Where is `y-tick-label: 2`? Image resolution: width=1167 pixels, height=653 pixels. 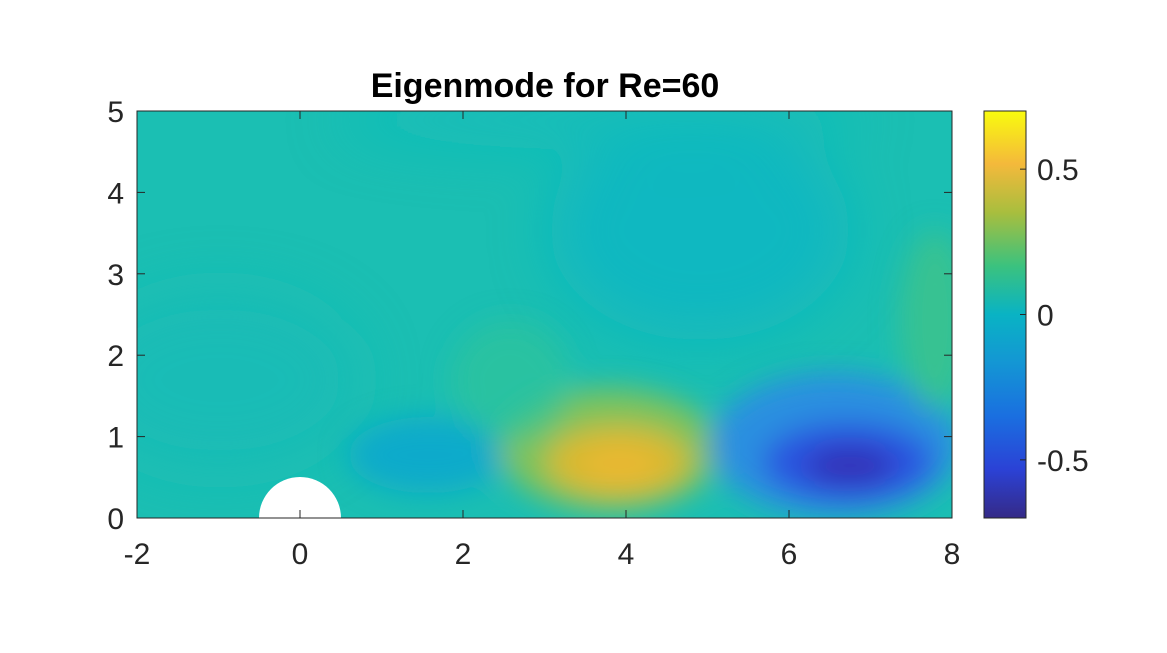 y-tick-label: 2 is located at coordinates (115, 356).